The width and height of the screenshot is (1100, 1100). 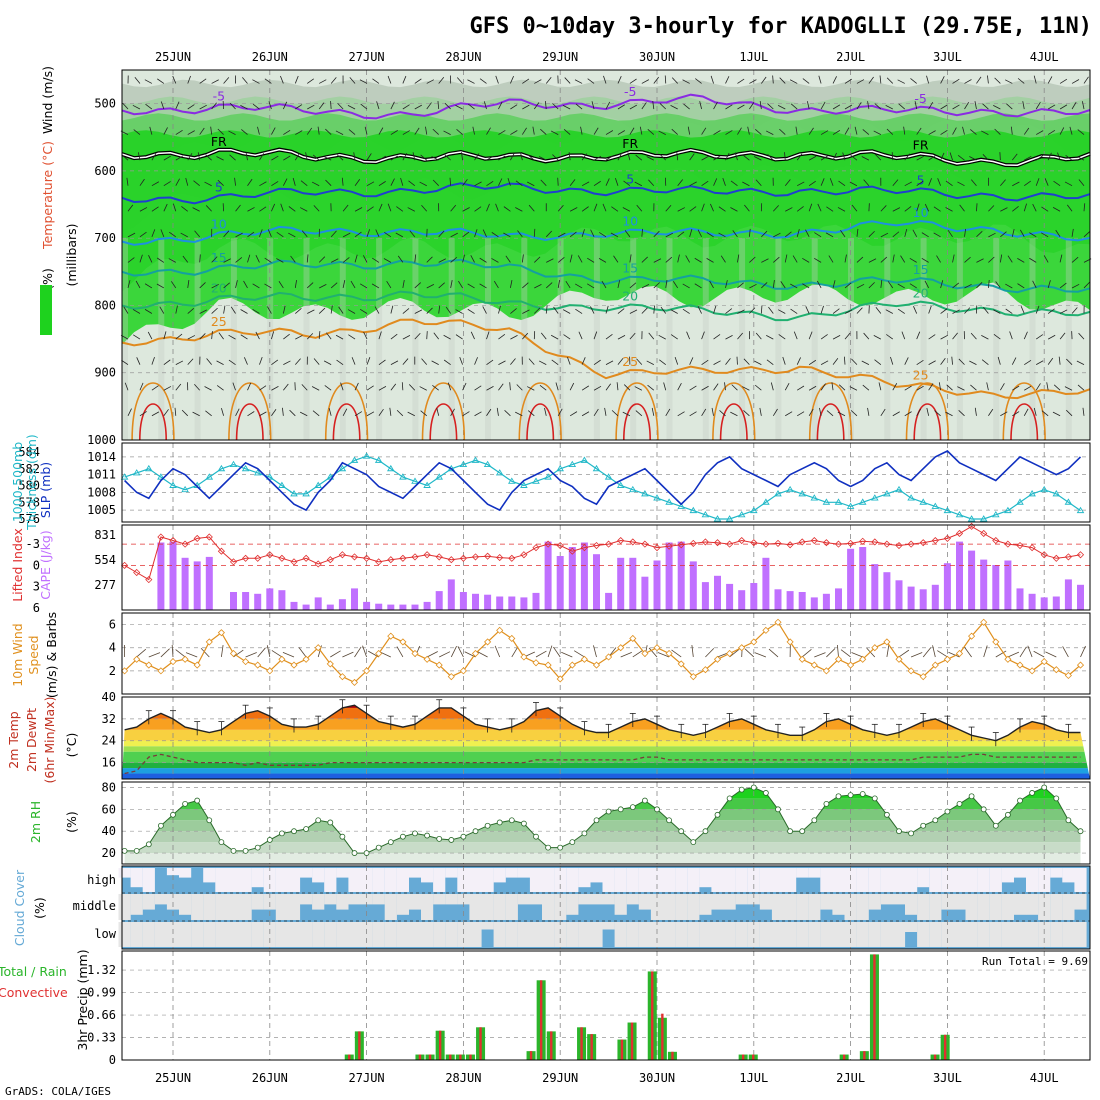 What do you see at coordinates (31, 482) in the screenshot?
I see `thickness-label-2: Thickness (dm)` at bounding box center [31, 482].